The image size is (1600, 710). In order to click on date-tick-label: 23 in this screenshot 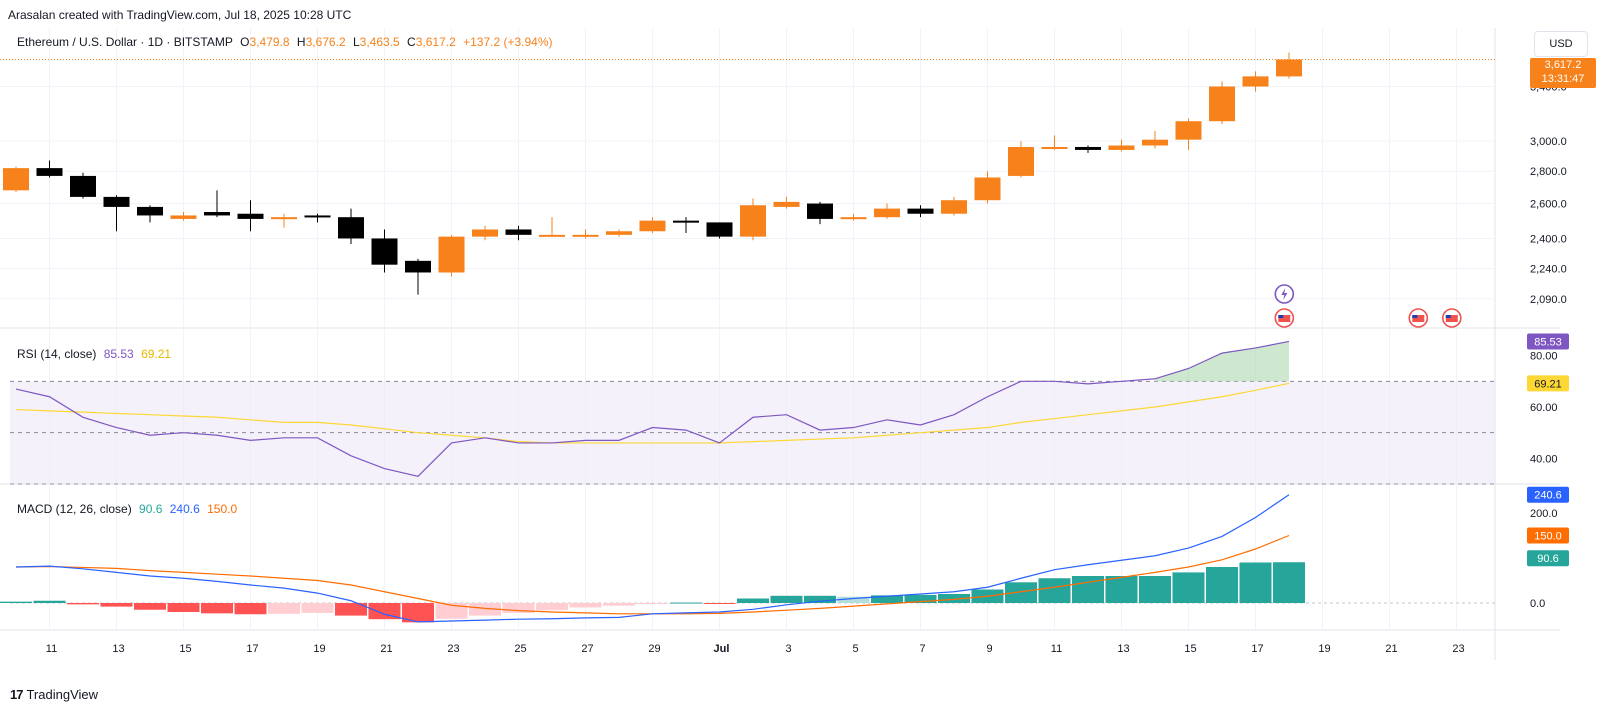, I will do `click(453, 649)`.